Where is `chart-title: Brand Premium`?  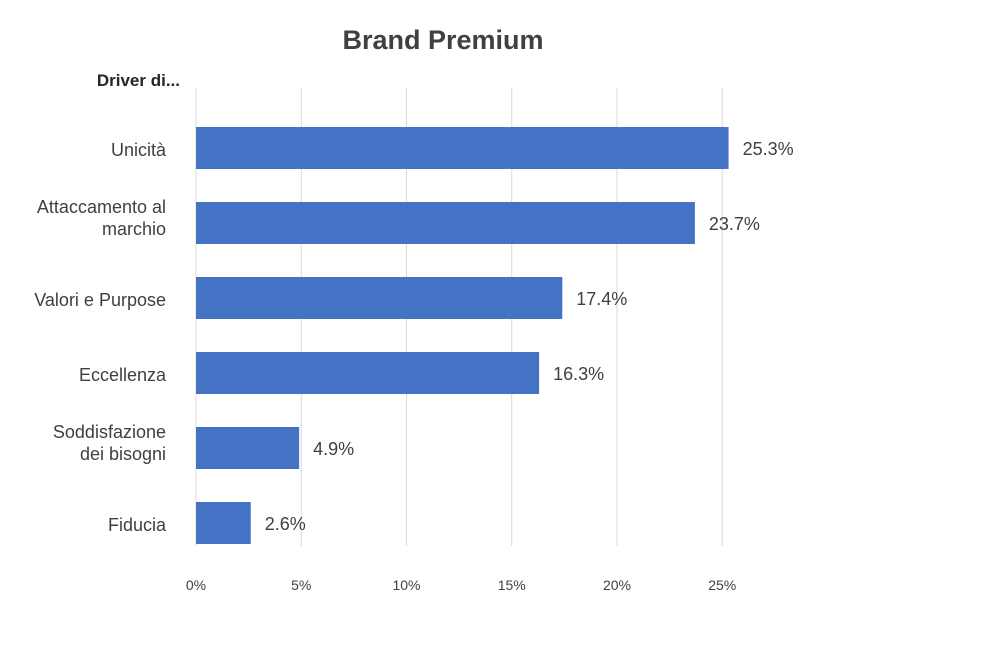 chart-title: Brand Premium is located at coordinates (442, 40).